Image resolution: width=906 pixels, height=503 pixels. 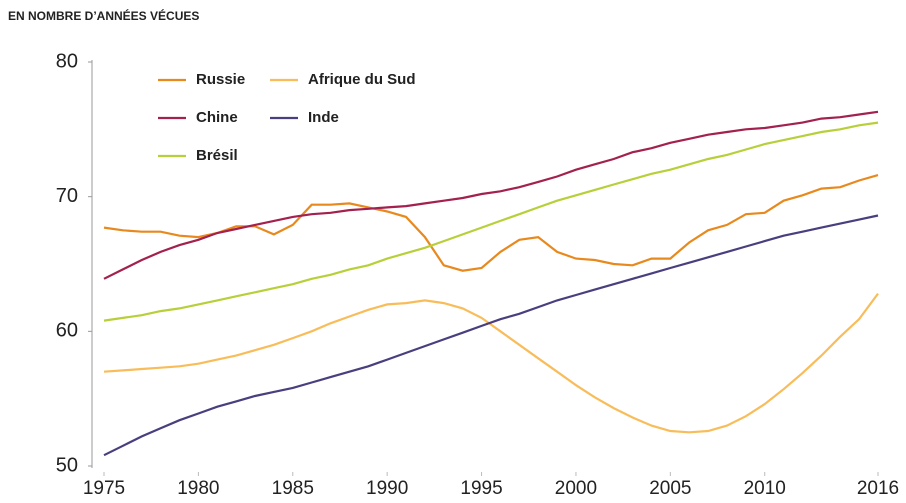 I want to click on legend-label: Russie, so click(x=220, y=79).